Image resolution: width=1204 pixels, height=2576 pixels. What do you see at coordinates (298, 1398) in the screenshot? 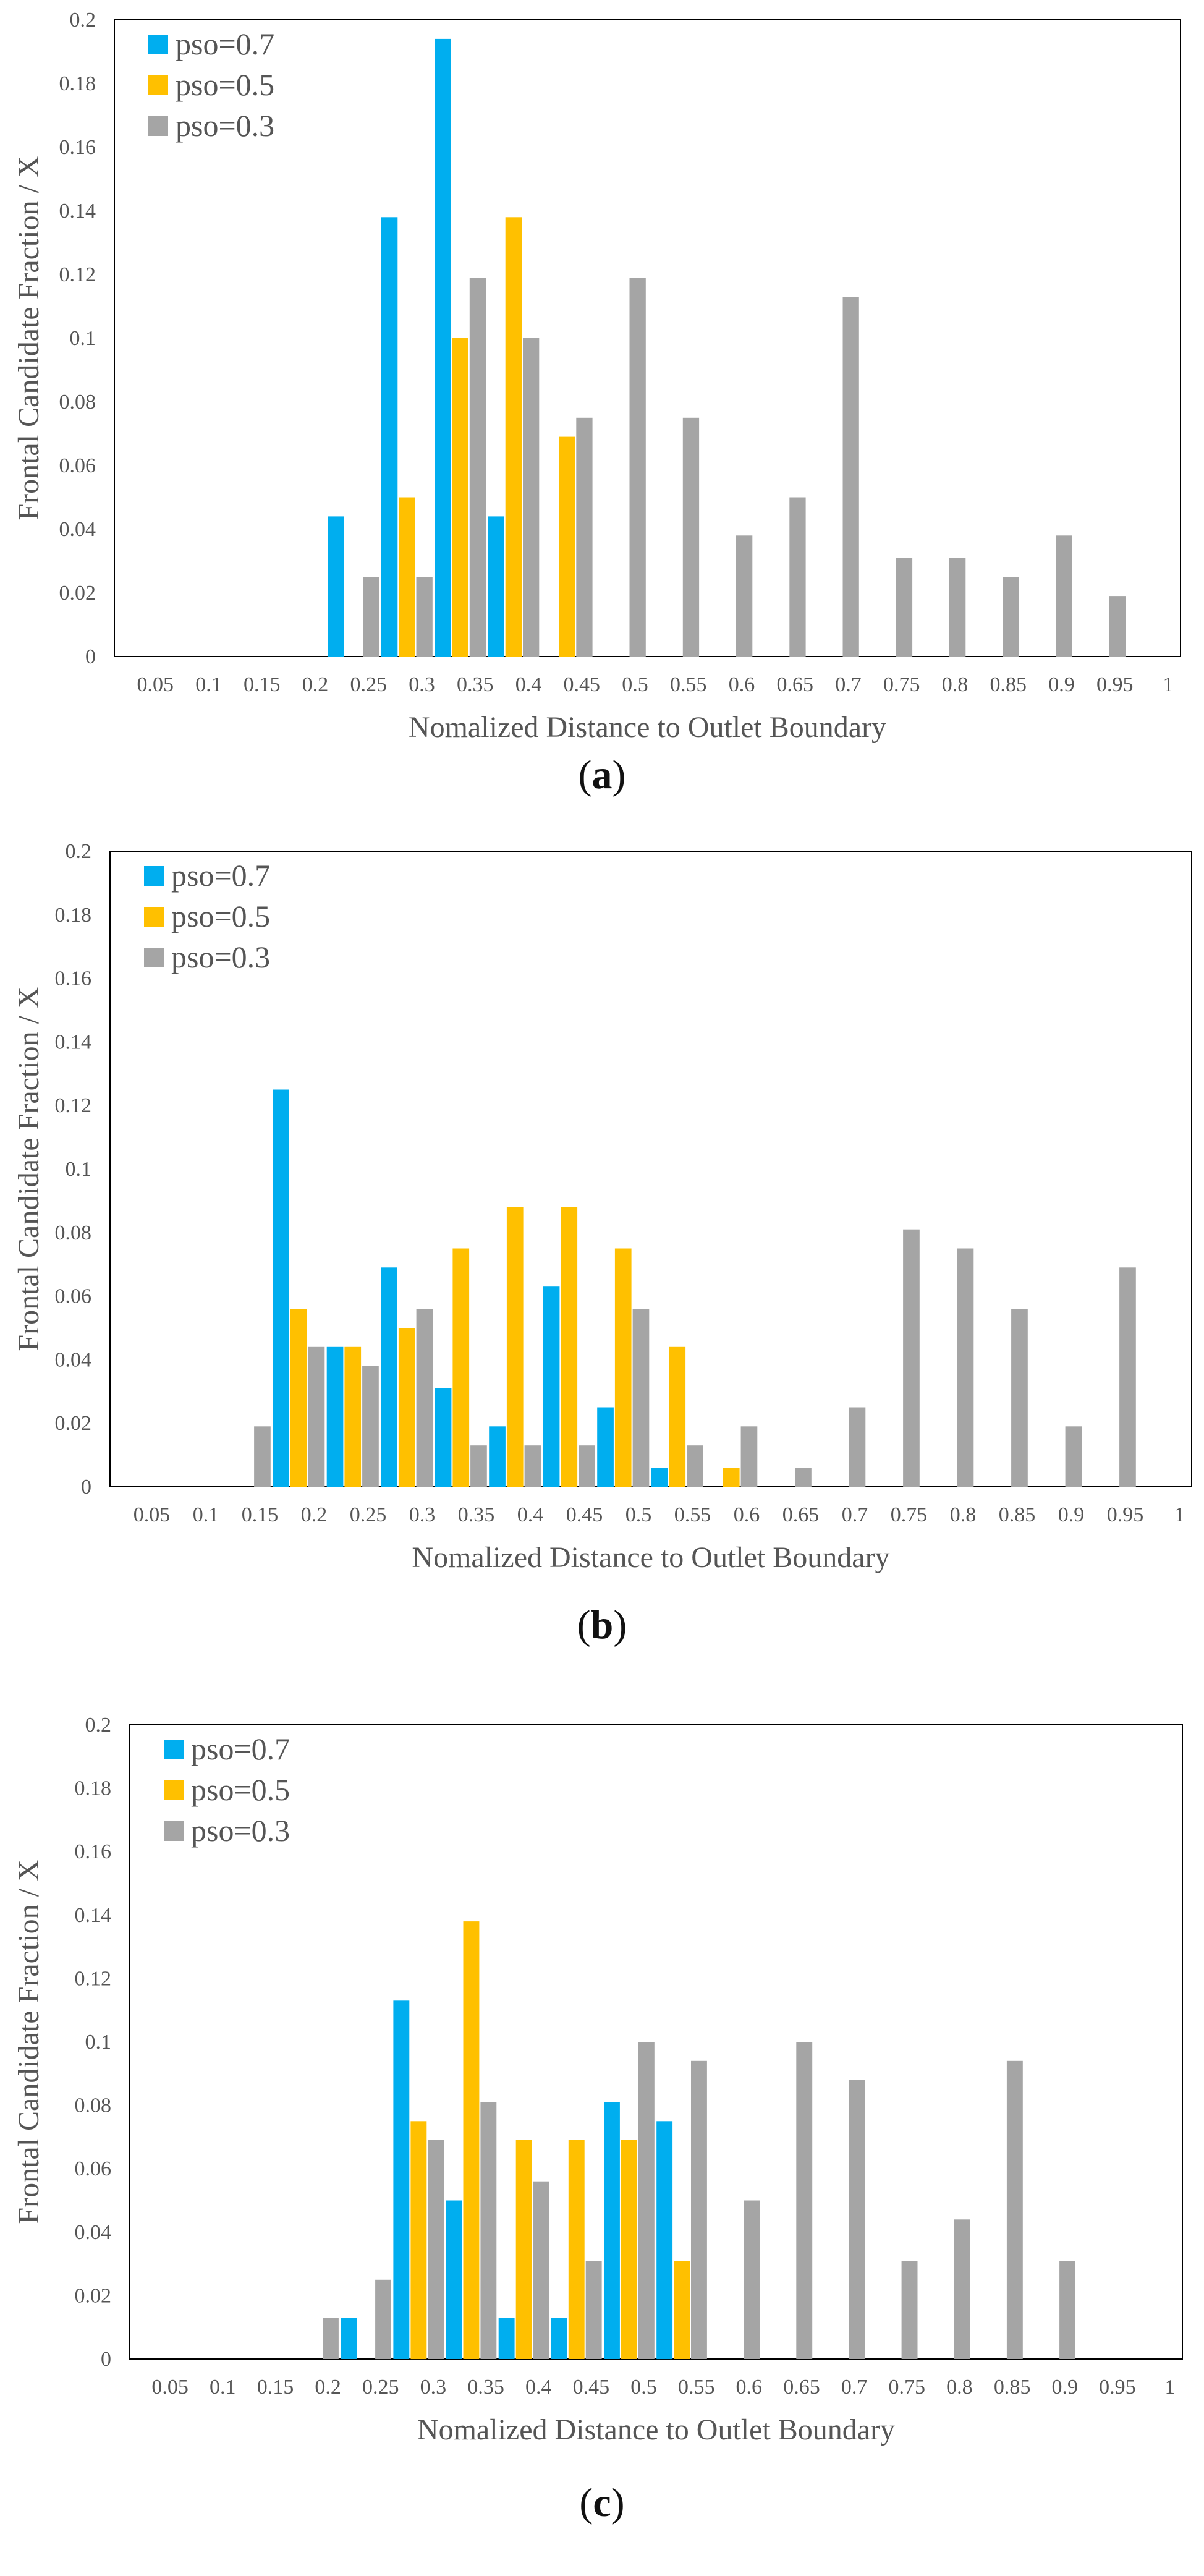
I see `bar-pso-0-5-0.2` at bounding box center [298, 1398].